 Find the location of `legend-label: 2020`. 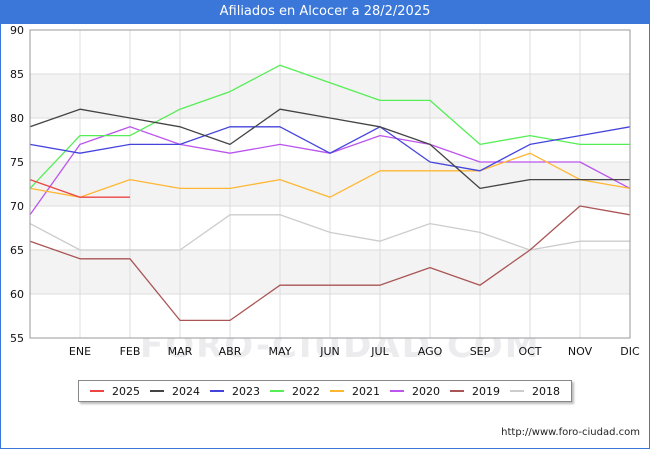

legend-label: 2020 is located at coordinates (426, 391).